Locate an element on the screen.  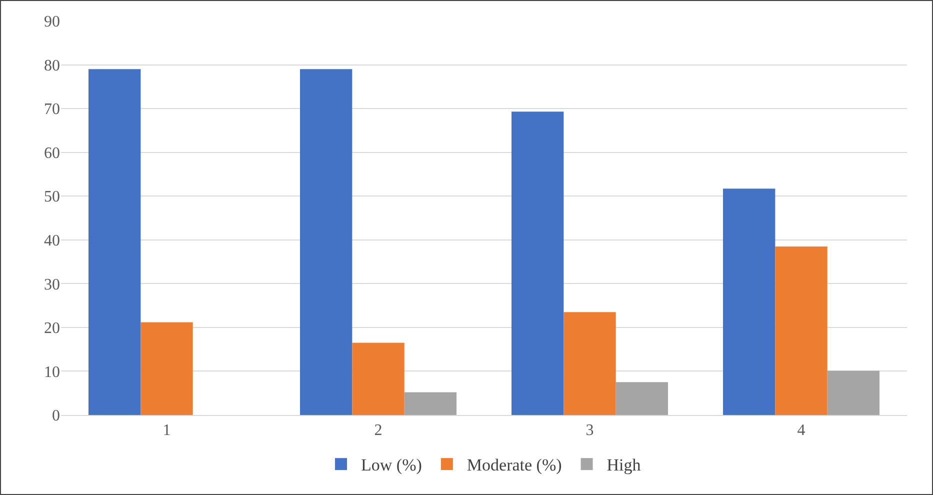
y-tick-label: 80 is located at coordinates (52, 65).